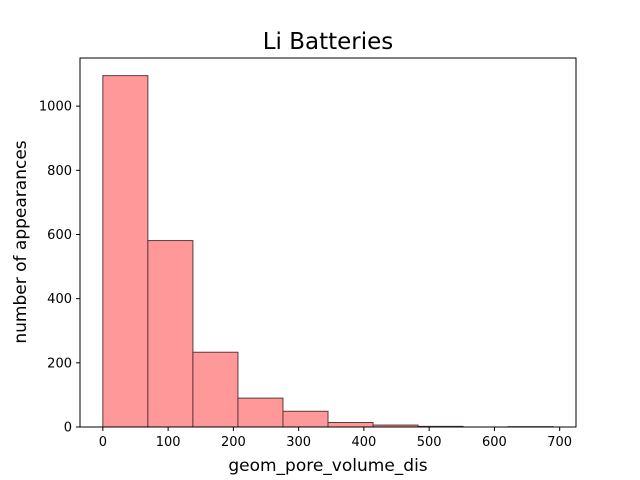 This screenshot has height=480, width=640. What do you see at coordinates (233, 442) in the screenshot?
I see `x-tick-label: 200` at bounding box center [233, 442].